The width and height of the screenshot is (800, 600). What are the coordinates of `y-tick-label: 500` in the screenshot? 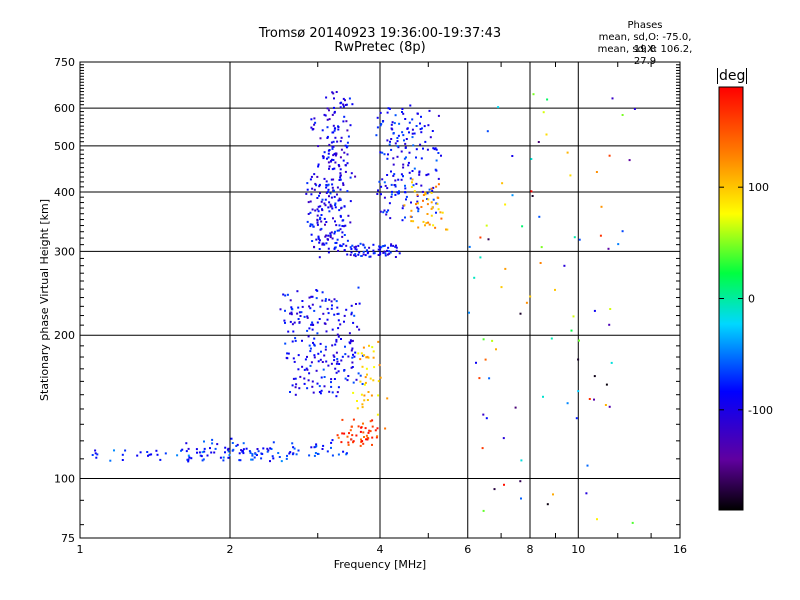 It's located at (64, 146).